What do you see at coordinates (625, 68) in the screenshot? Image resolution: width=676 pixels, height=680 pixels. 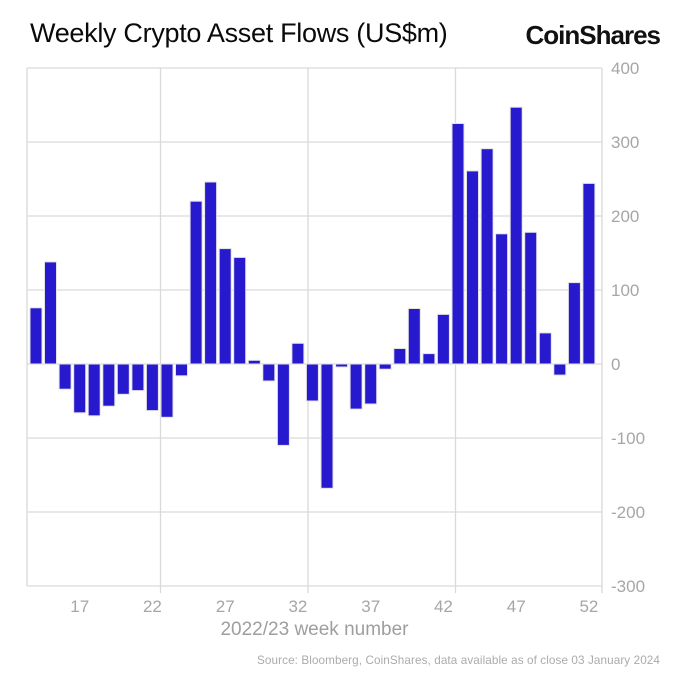 I see `y-axis-label-400: 400` at bounding box center [625, 68].